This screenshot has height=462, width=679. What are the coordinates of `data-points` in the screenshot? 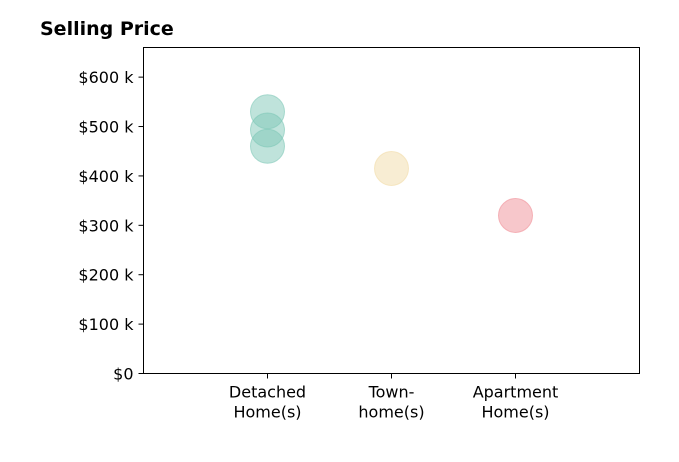 It's located at (391, 163).